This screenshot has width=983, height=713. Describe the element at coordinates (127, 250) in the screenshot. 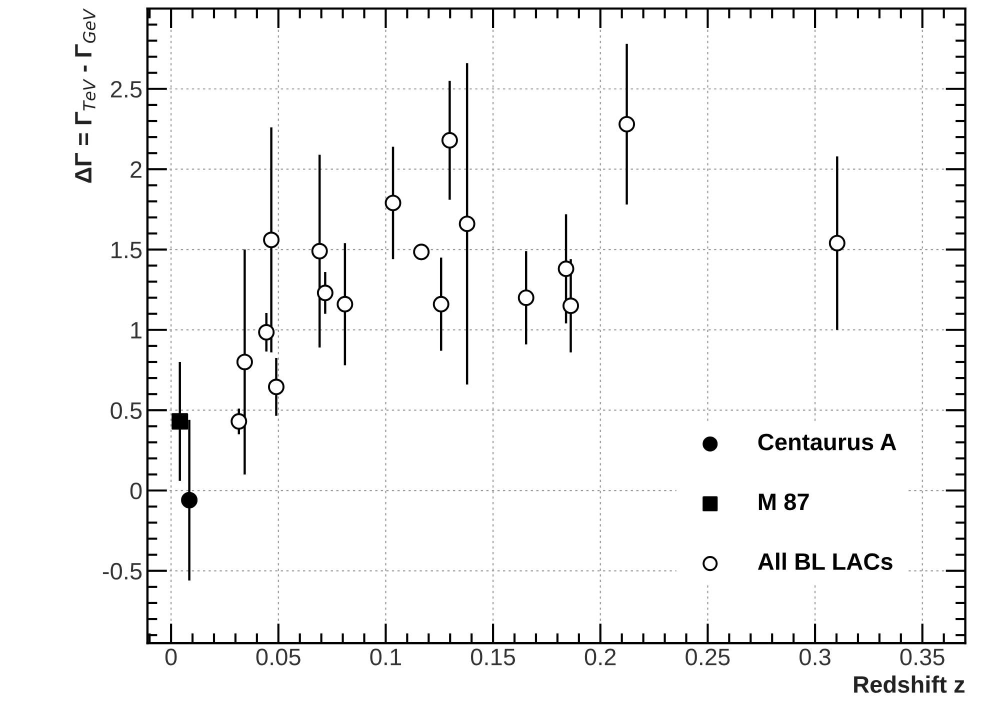

I see `y-tick-label: 1.5` at that location.